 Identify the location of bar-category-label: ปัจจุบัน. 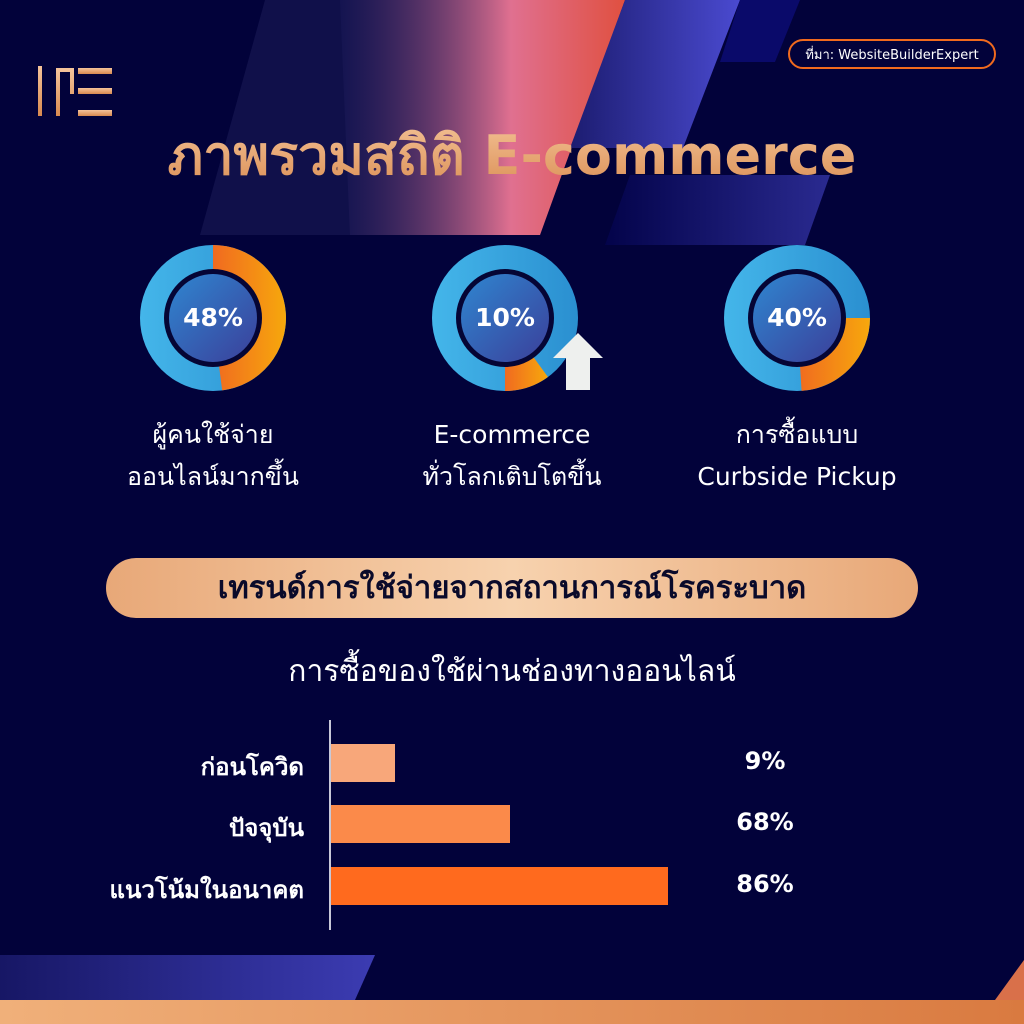
(266, 828).